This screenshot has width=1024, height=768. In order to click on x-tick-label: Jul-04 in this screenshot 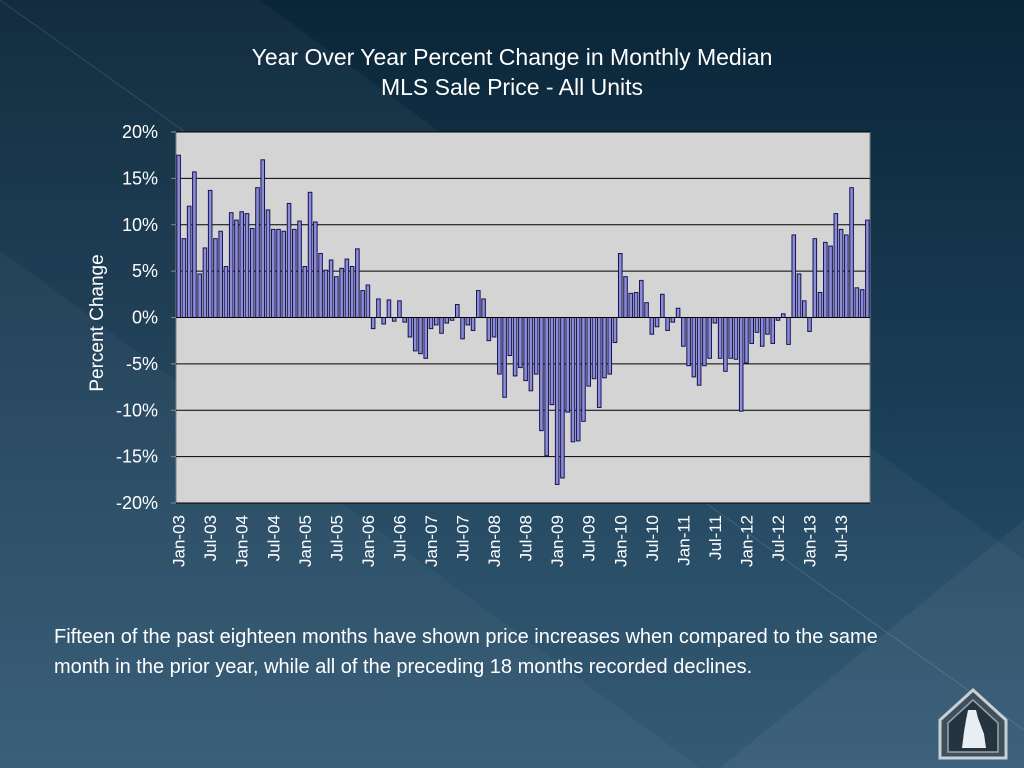, I will do `click(273, 538)`.